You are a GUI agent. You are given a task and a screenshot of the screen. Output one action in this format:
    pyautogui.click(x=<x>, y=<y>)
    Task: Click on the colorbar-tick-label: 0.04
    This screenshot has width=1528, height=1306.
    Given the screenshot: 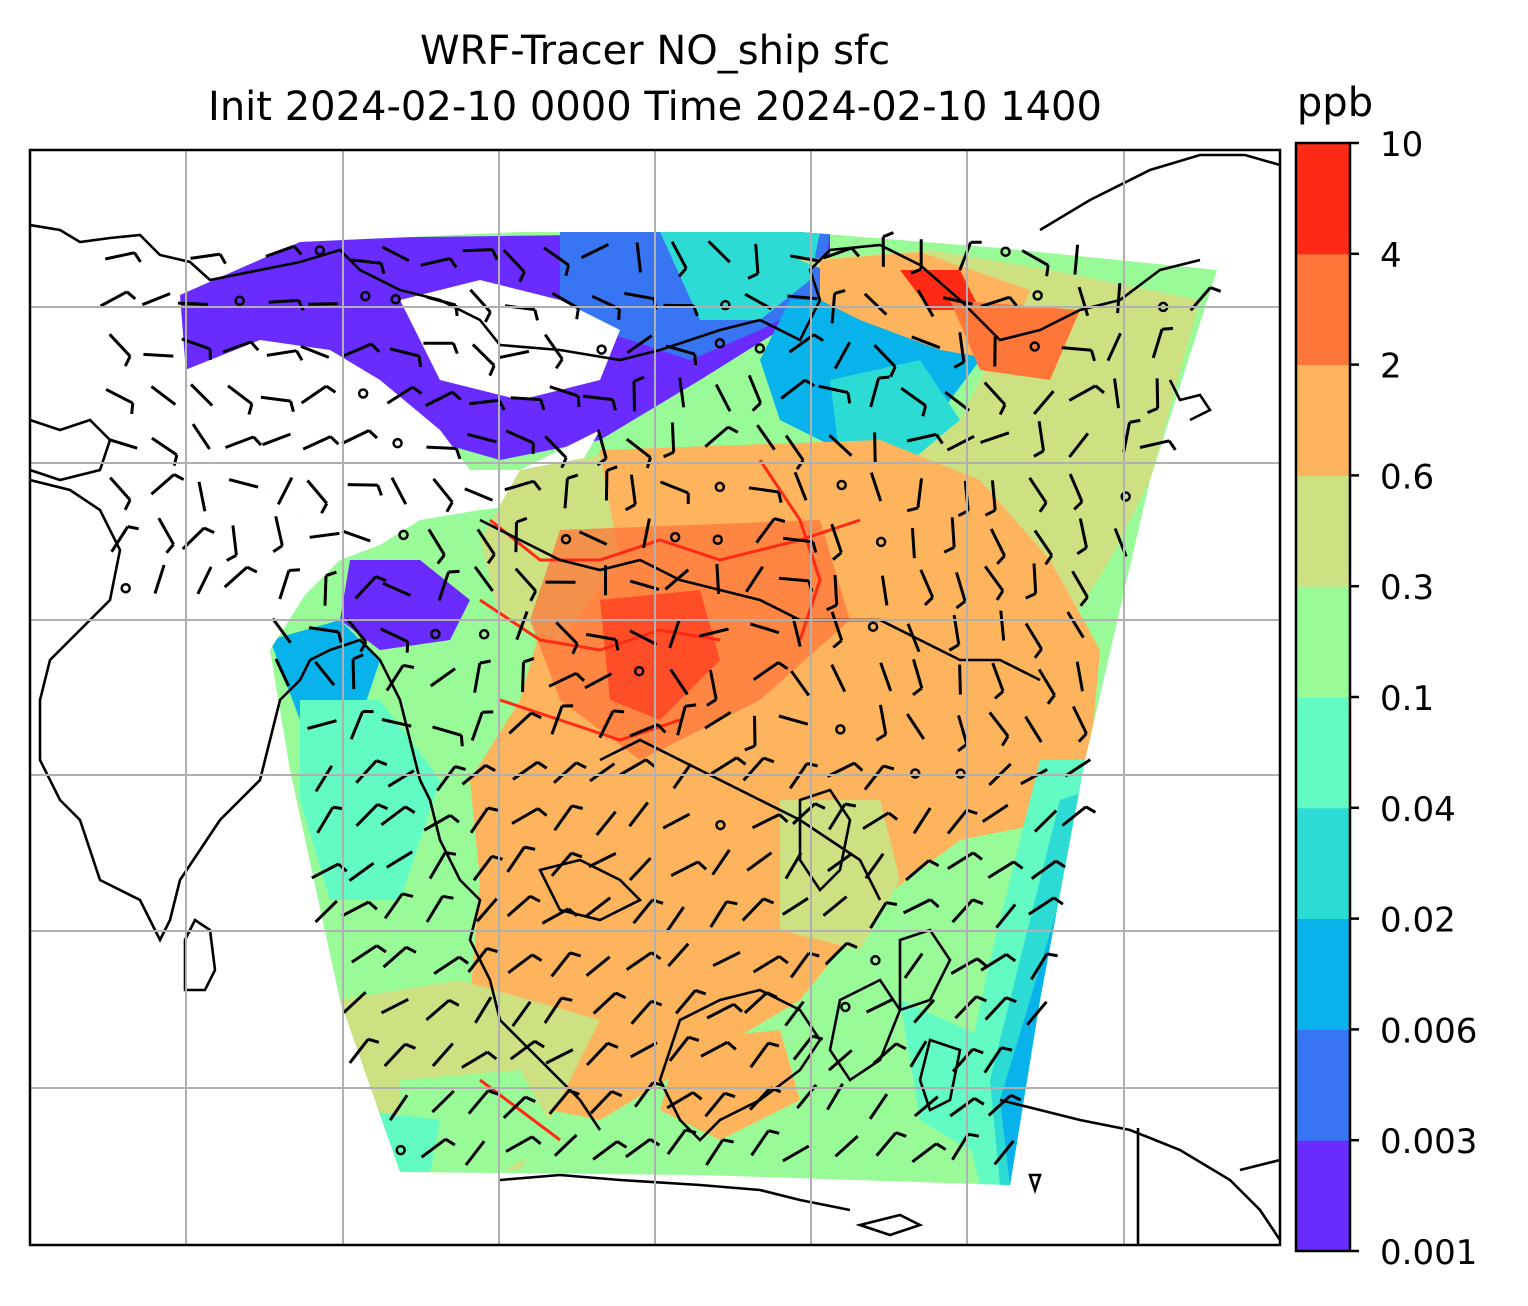 What is the action you would take?
    pyautogui.click(x=1418, y=810)
    